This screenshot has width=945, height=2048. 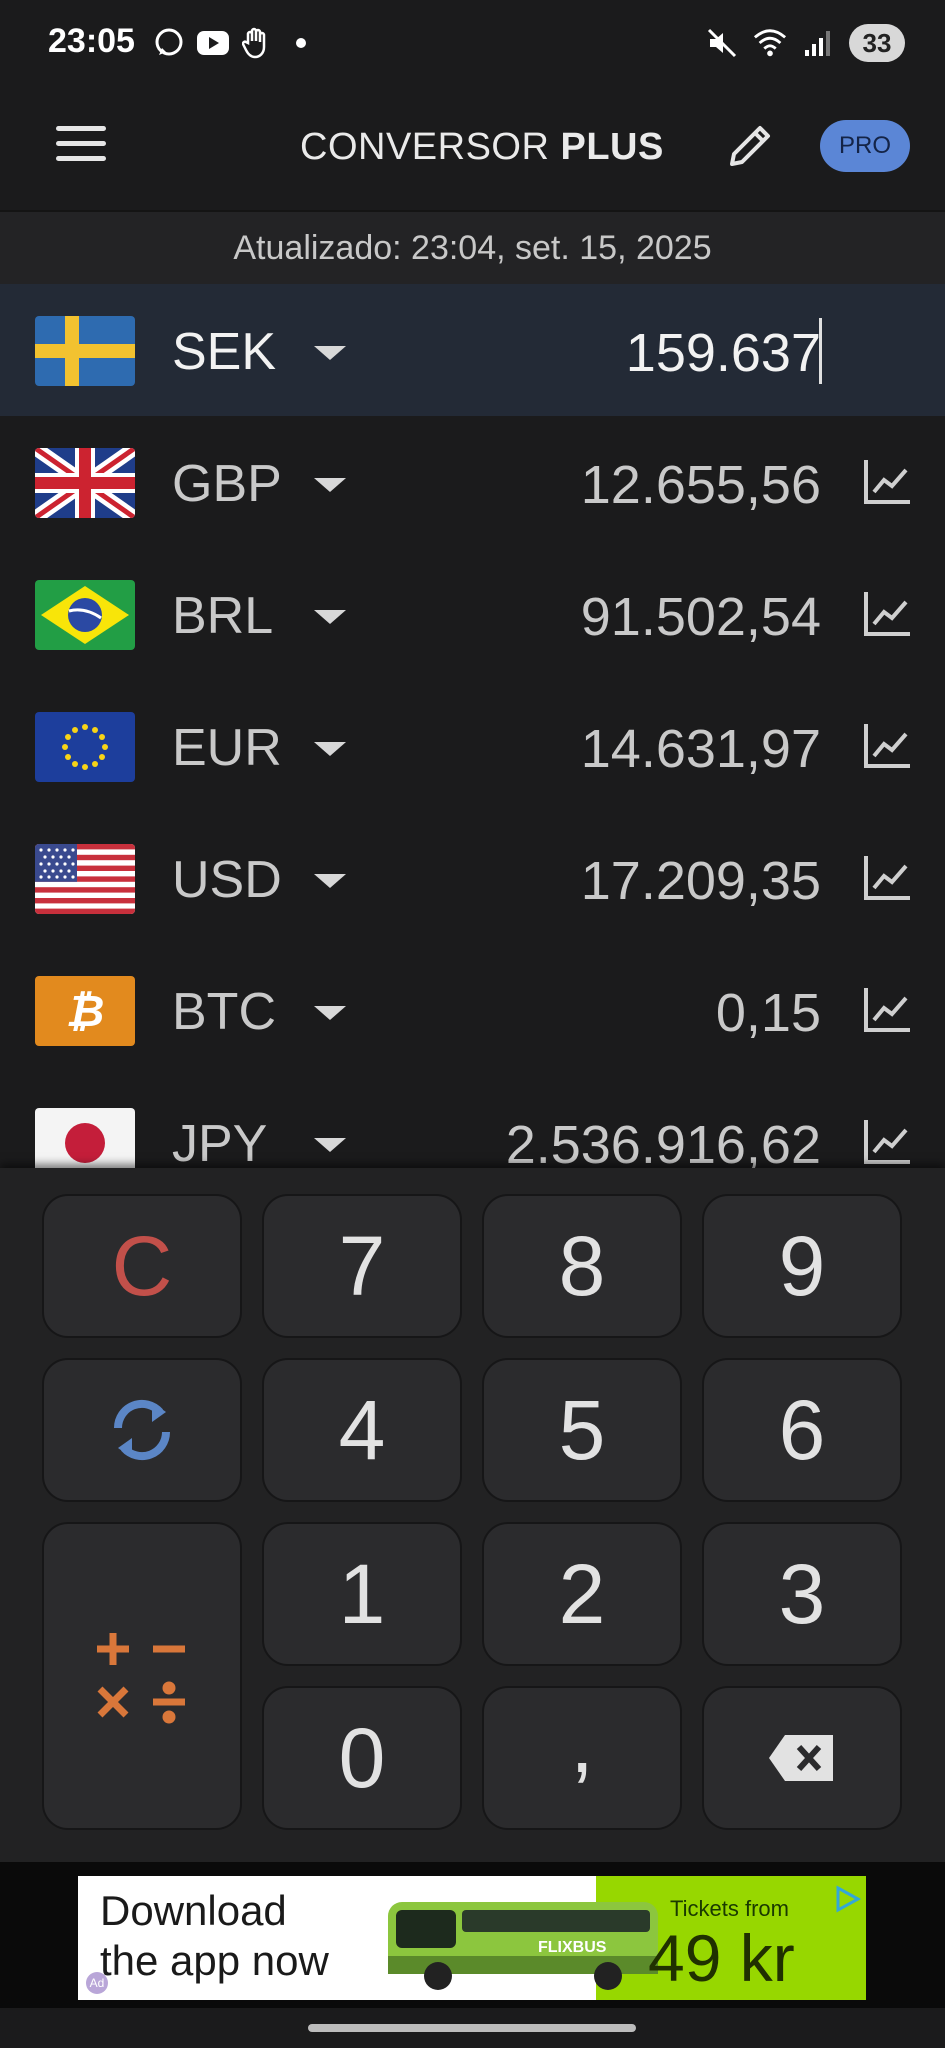 What do you see at coordinates (227, 484) in the screenshot?
I see `currency-code: GBP` at bounding box center [227, 484].